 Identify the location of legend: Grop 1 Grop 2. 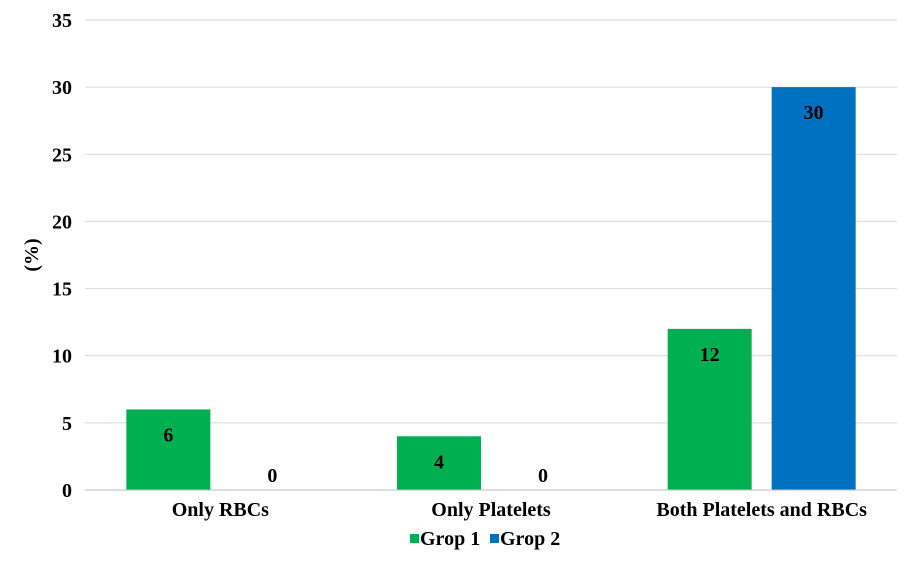
(485, 539).